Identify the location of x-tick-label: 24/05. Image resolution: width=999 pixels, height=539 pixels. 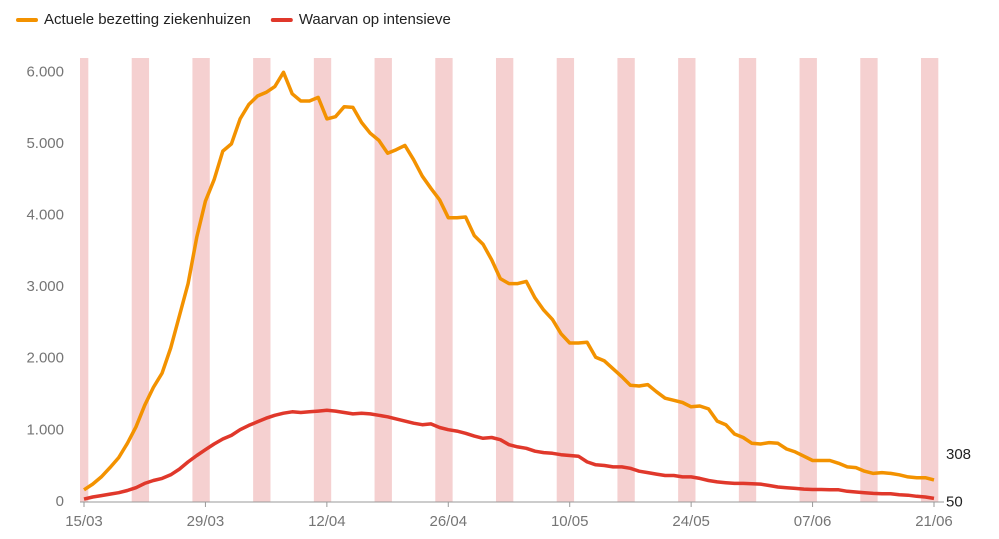
(691, 521).